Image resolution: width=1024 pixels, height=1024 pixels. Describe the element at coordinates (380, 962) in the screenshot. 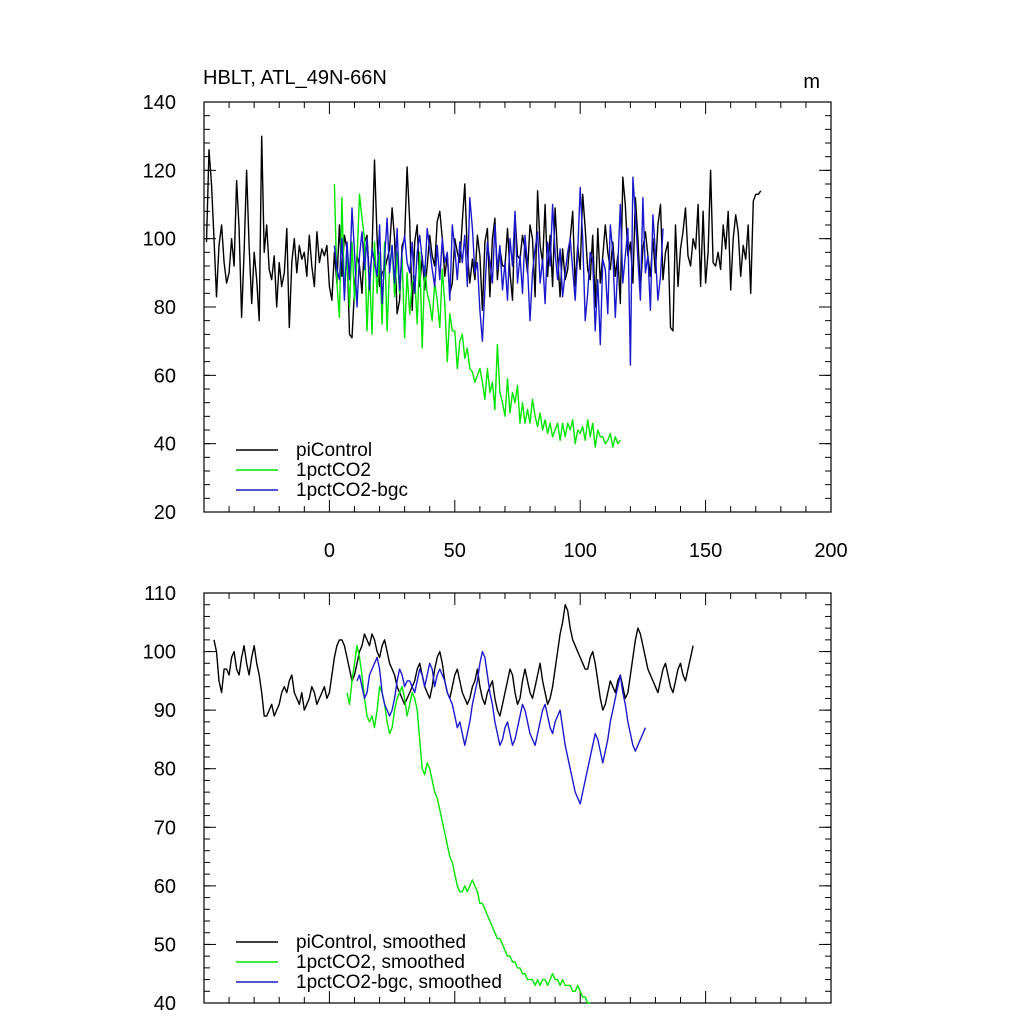

I see `legend-label: 1pctCO2, smoothed` at that location.